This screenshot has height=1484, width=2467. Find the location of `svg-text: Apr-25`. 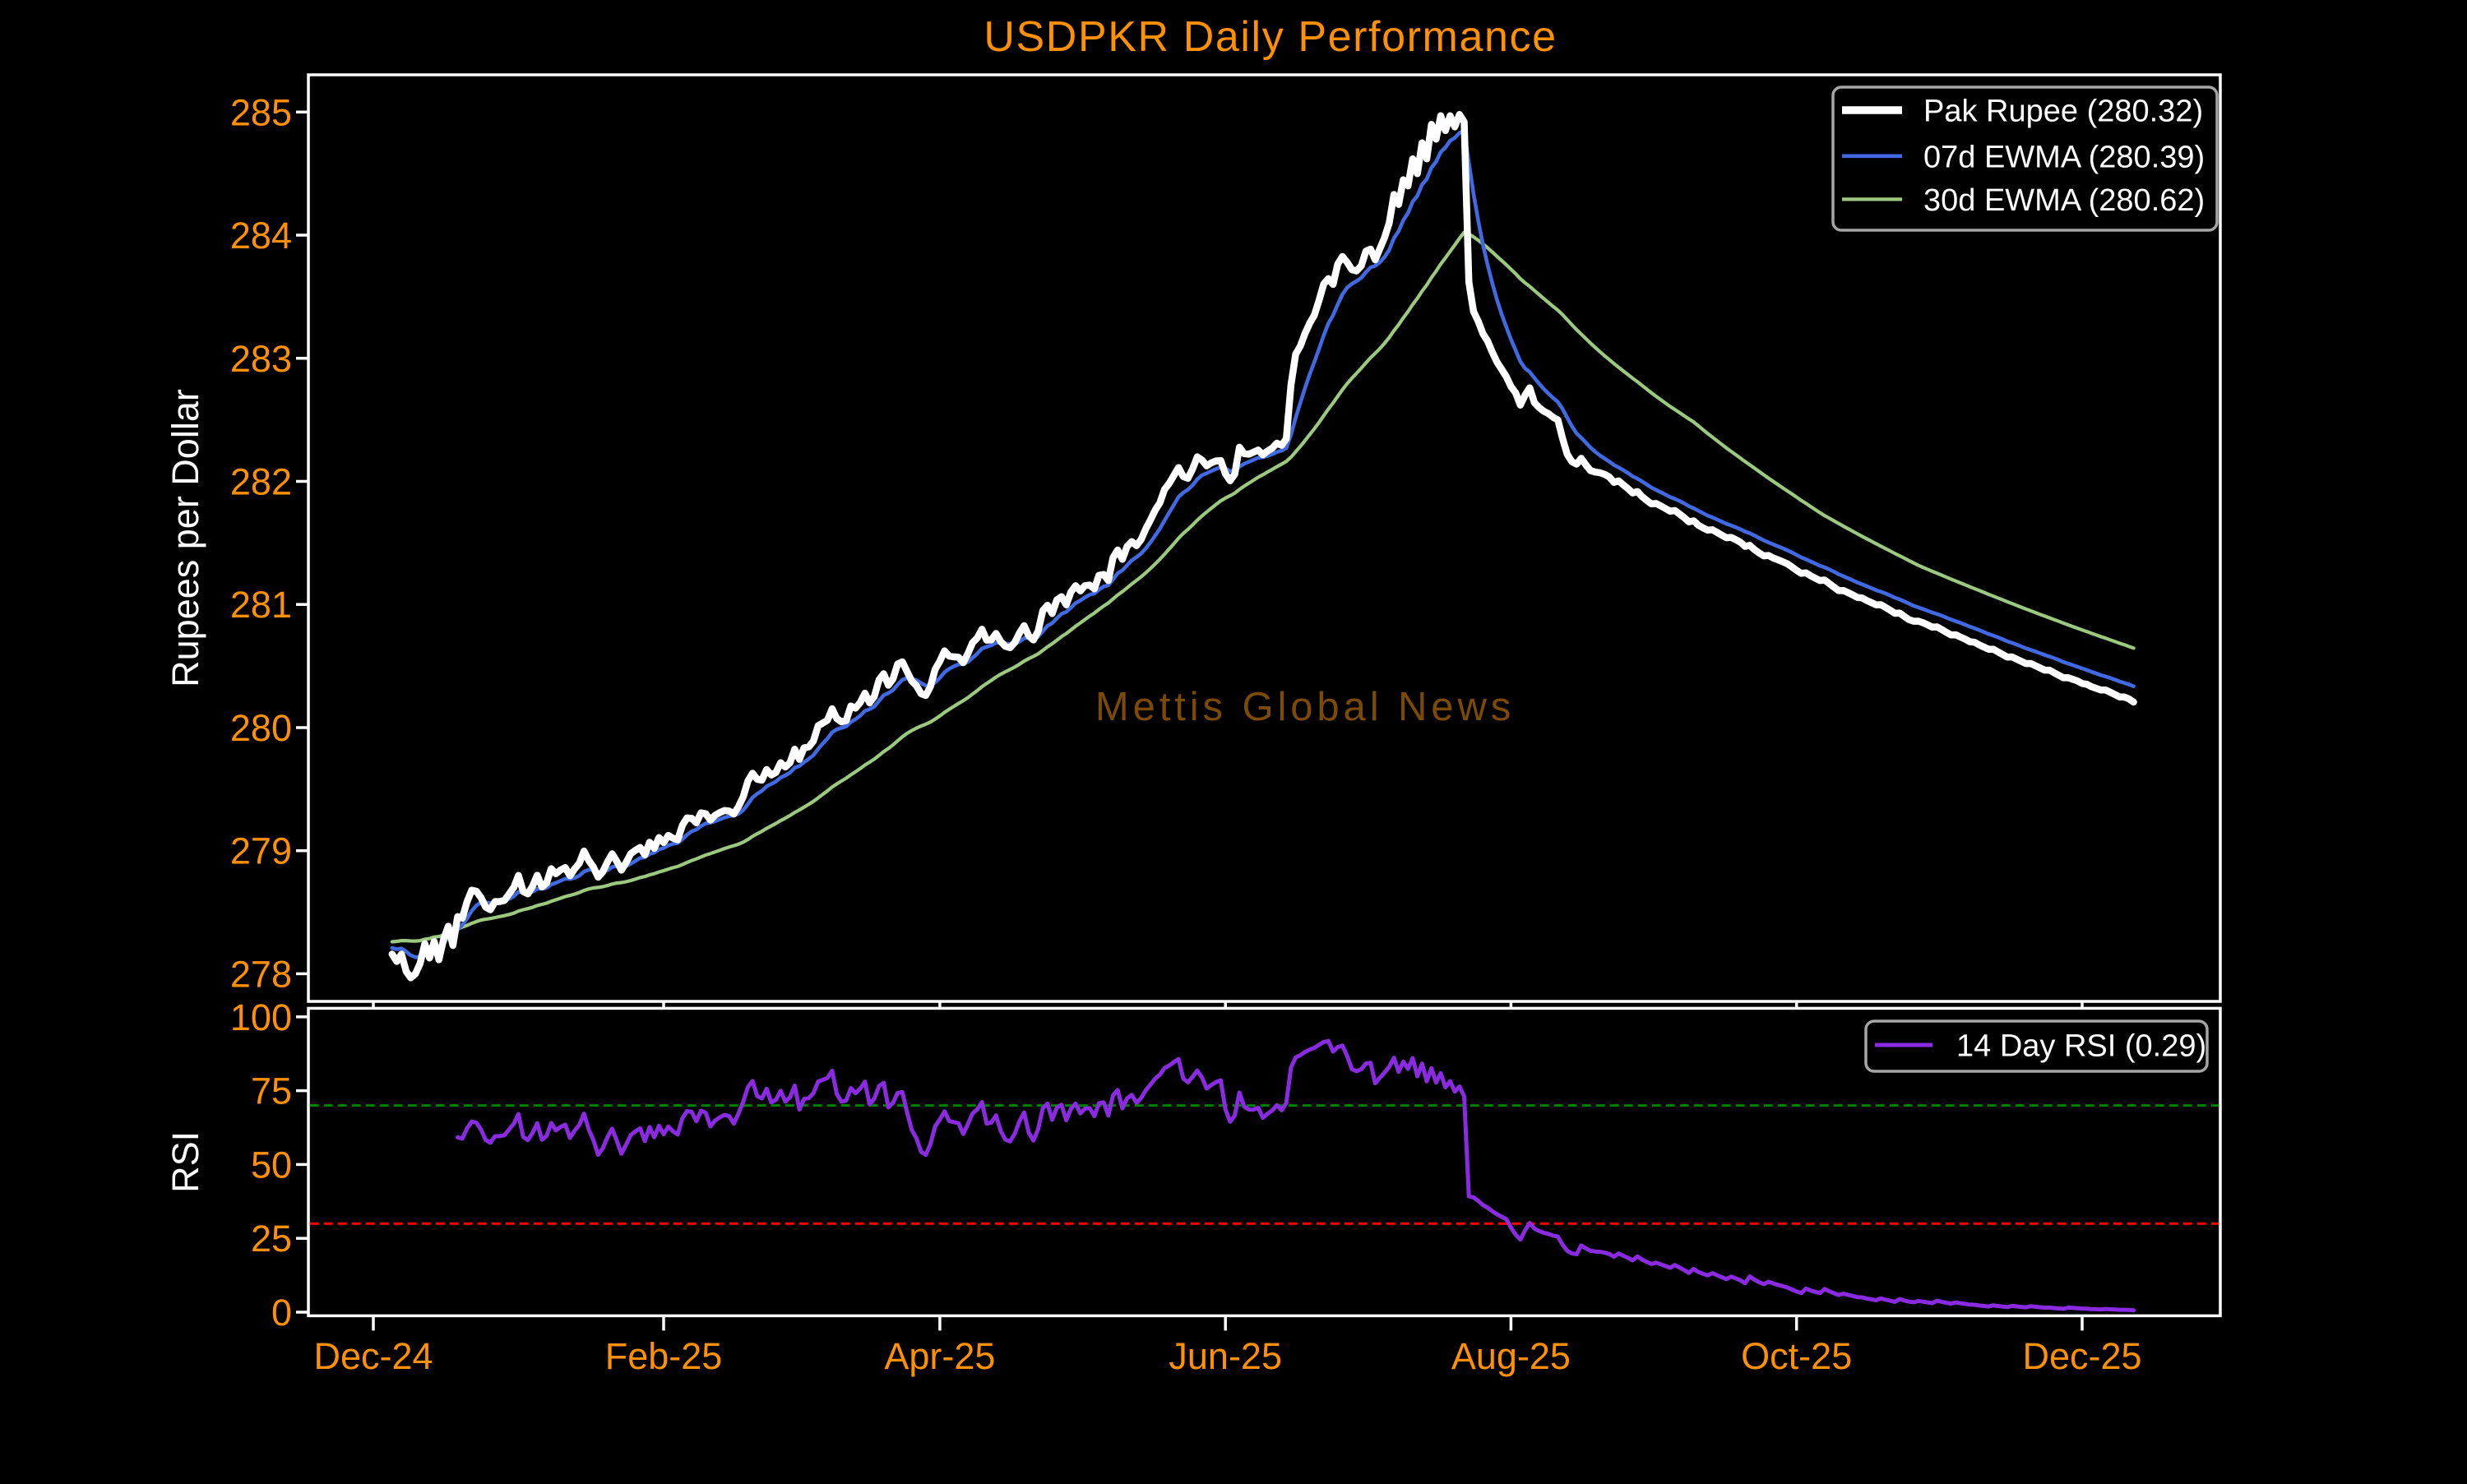

svg-text: Apr-25 is located at coordinates (939, 1356).